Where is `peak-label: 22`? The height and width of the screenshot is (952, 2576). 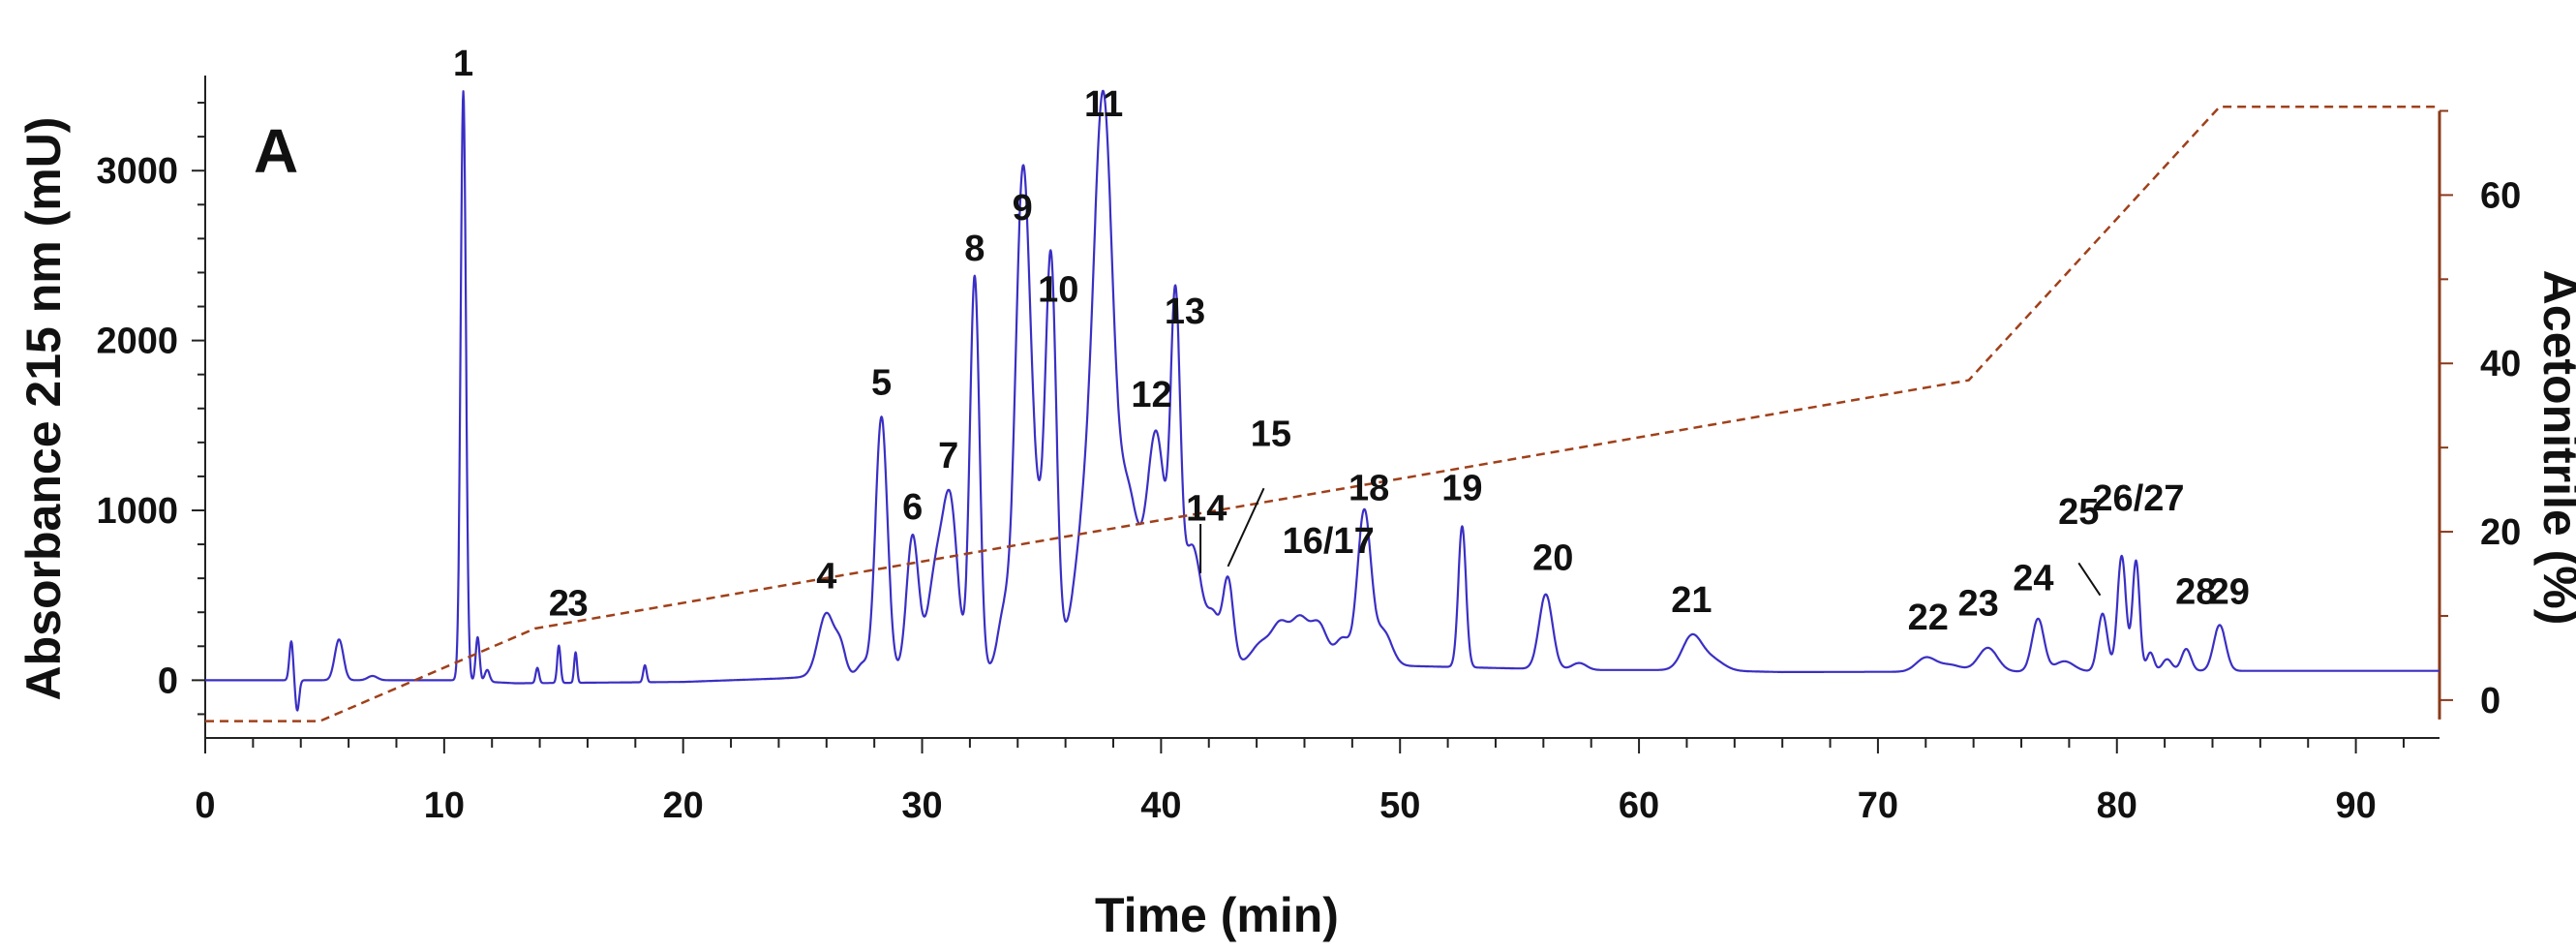 peak-label: 22 is located at coordinates (1928, 618).